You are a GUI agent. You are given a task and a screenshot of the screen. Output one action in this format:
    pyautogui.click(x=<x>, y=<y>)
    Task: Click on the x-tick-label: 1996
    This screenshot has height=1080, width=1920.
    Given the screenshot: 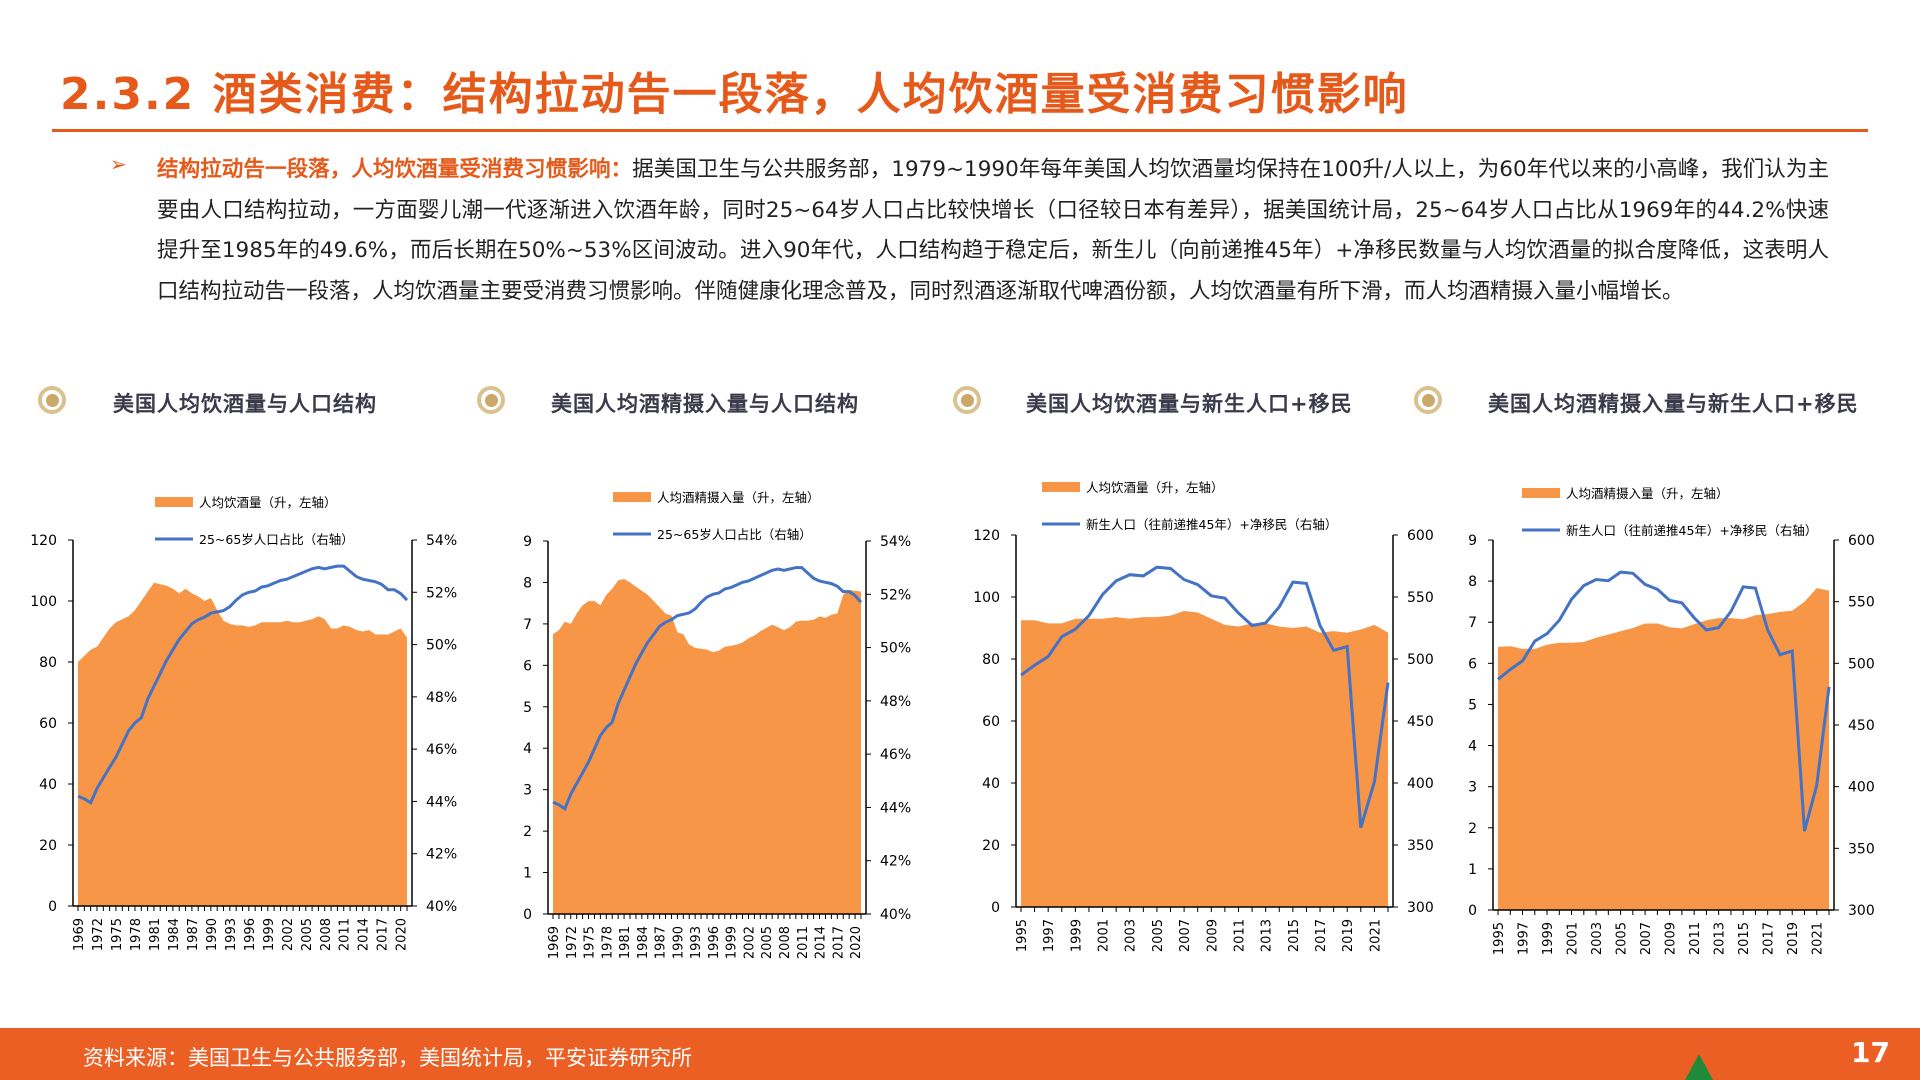 What is the action you would take?
    pyautogui.click(x=250, y=934)
    